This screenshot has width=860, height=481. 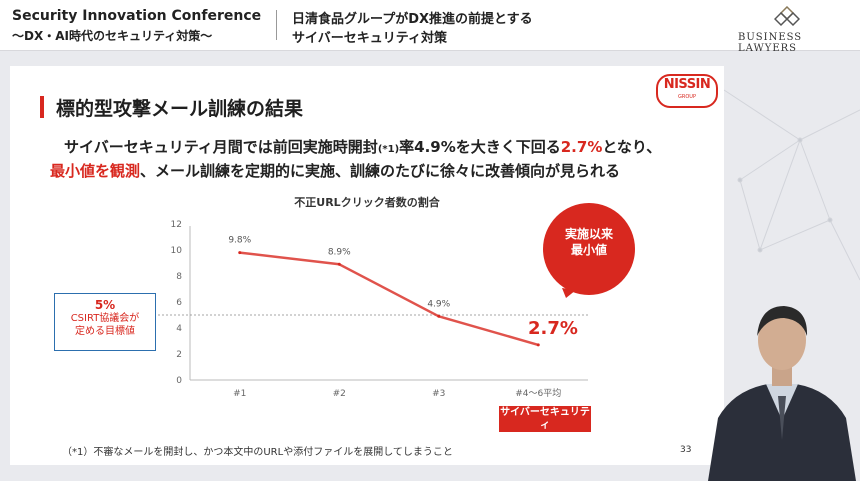 I want to click on data-label: 8.9%, so click(x=339, y=252).